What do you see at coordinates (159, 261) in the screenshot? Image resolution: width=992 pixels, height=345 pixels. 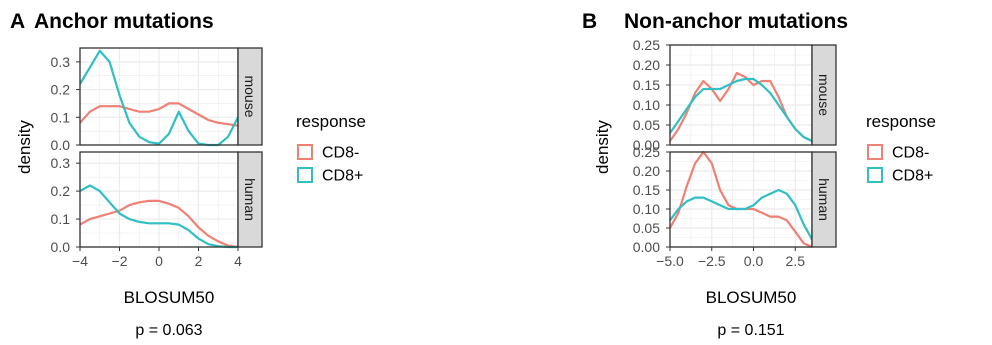 I see `x-tick-label: 0` at bounding box center [159, 261].